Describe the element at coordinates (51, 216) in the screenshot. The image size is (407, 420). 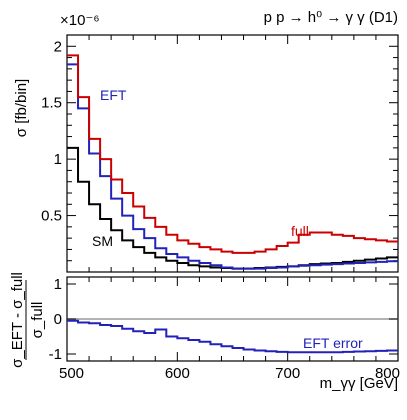
I see `y-tick-label: 0.5` at that location.